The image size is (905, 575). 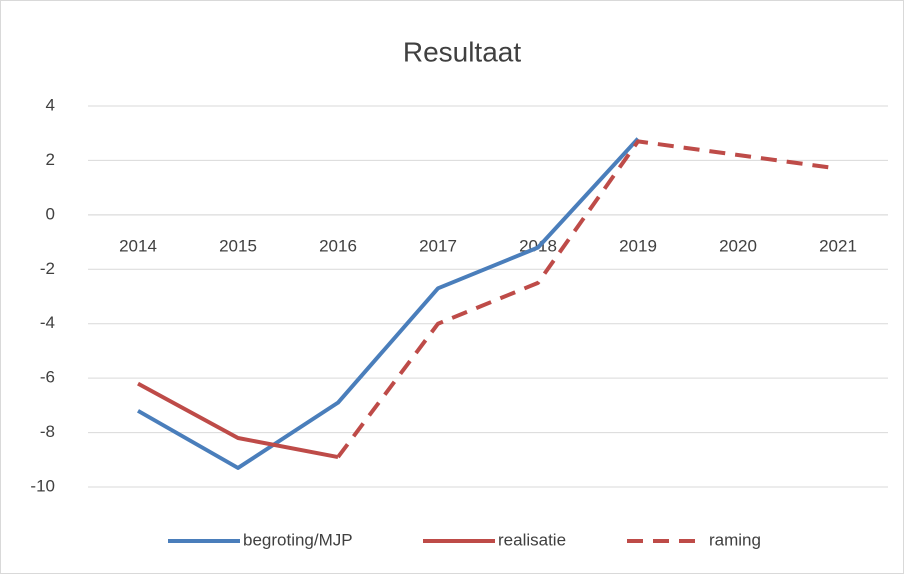 I want to click on x-tick-label: 2014, so click(x=138, y=245).